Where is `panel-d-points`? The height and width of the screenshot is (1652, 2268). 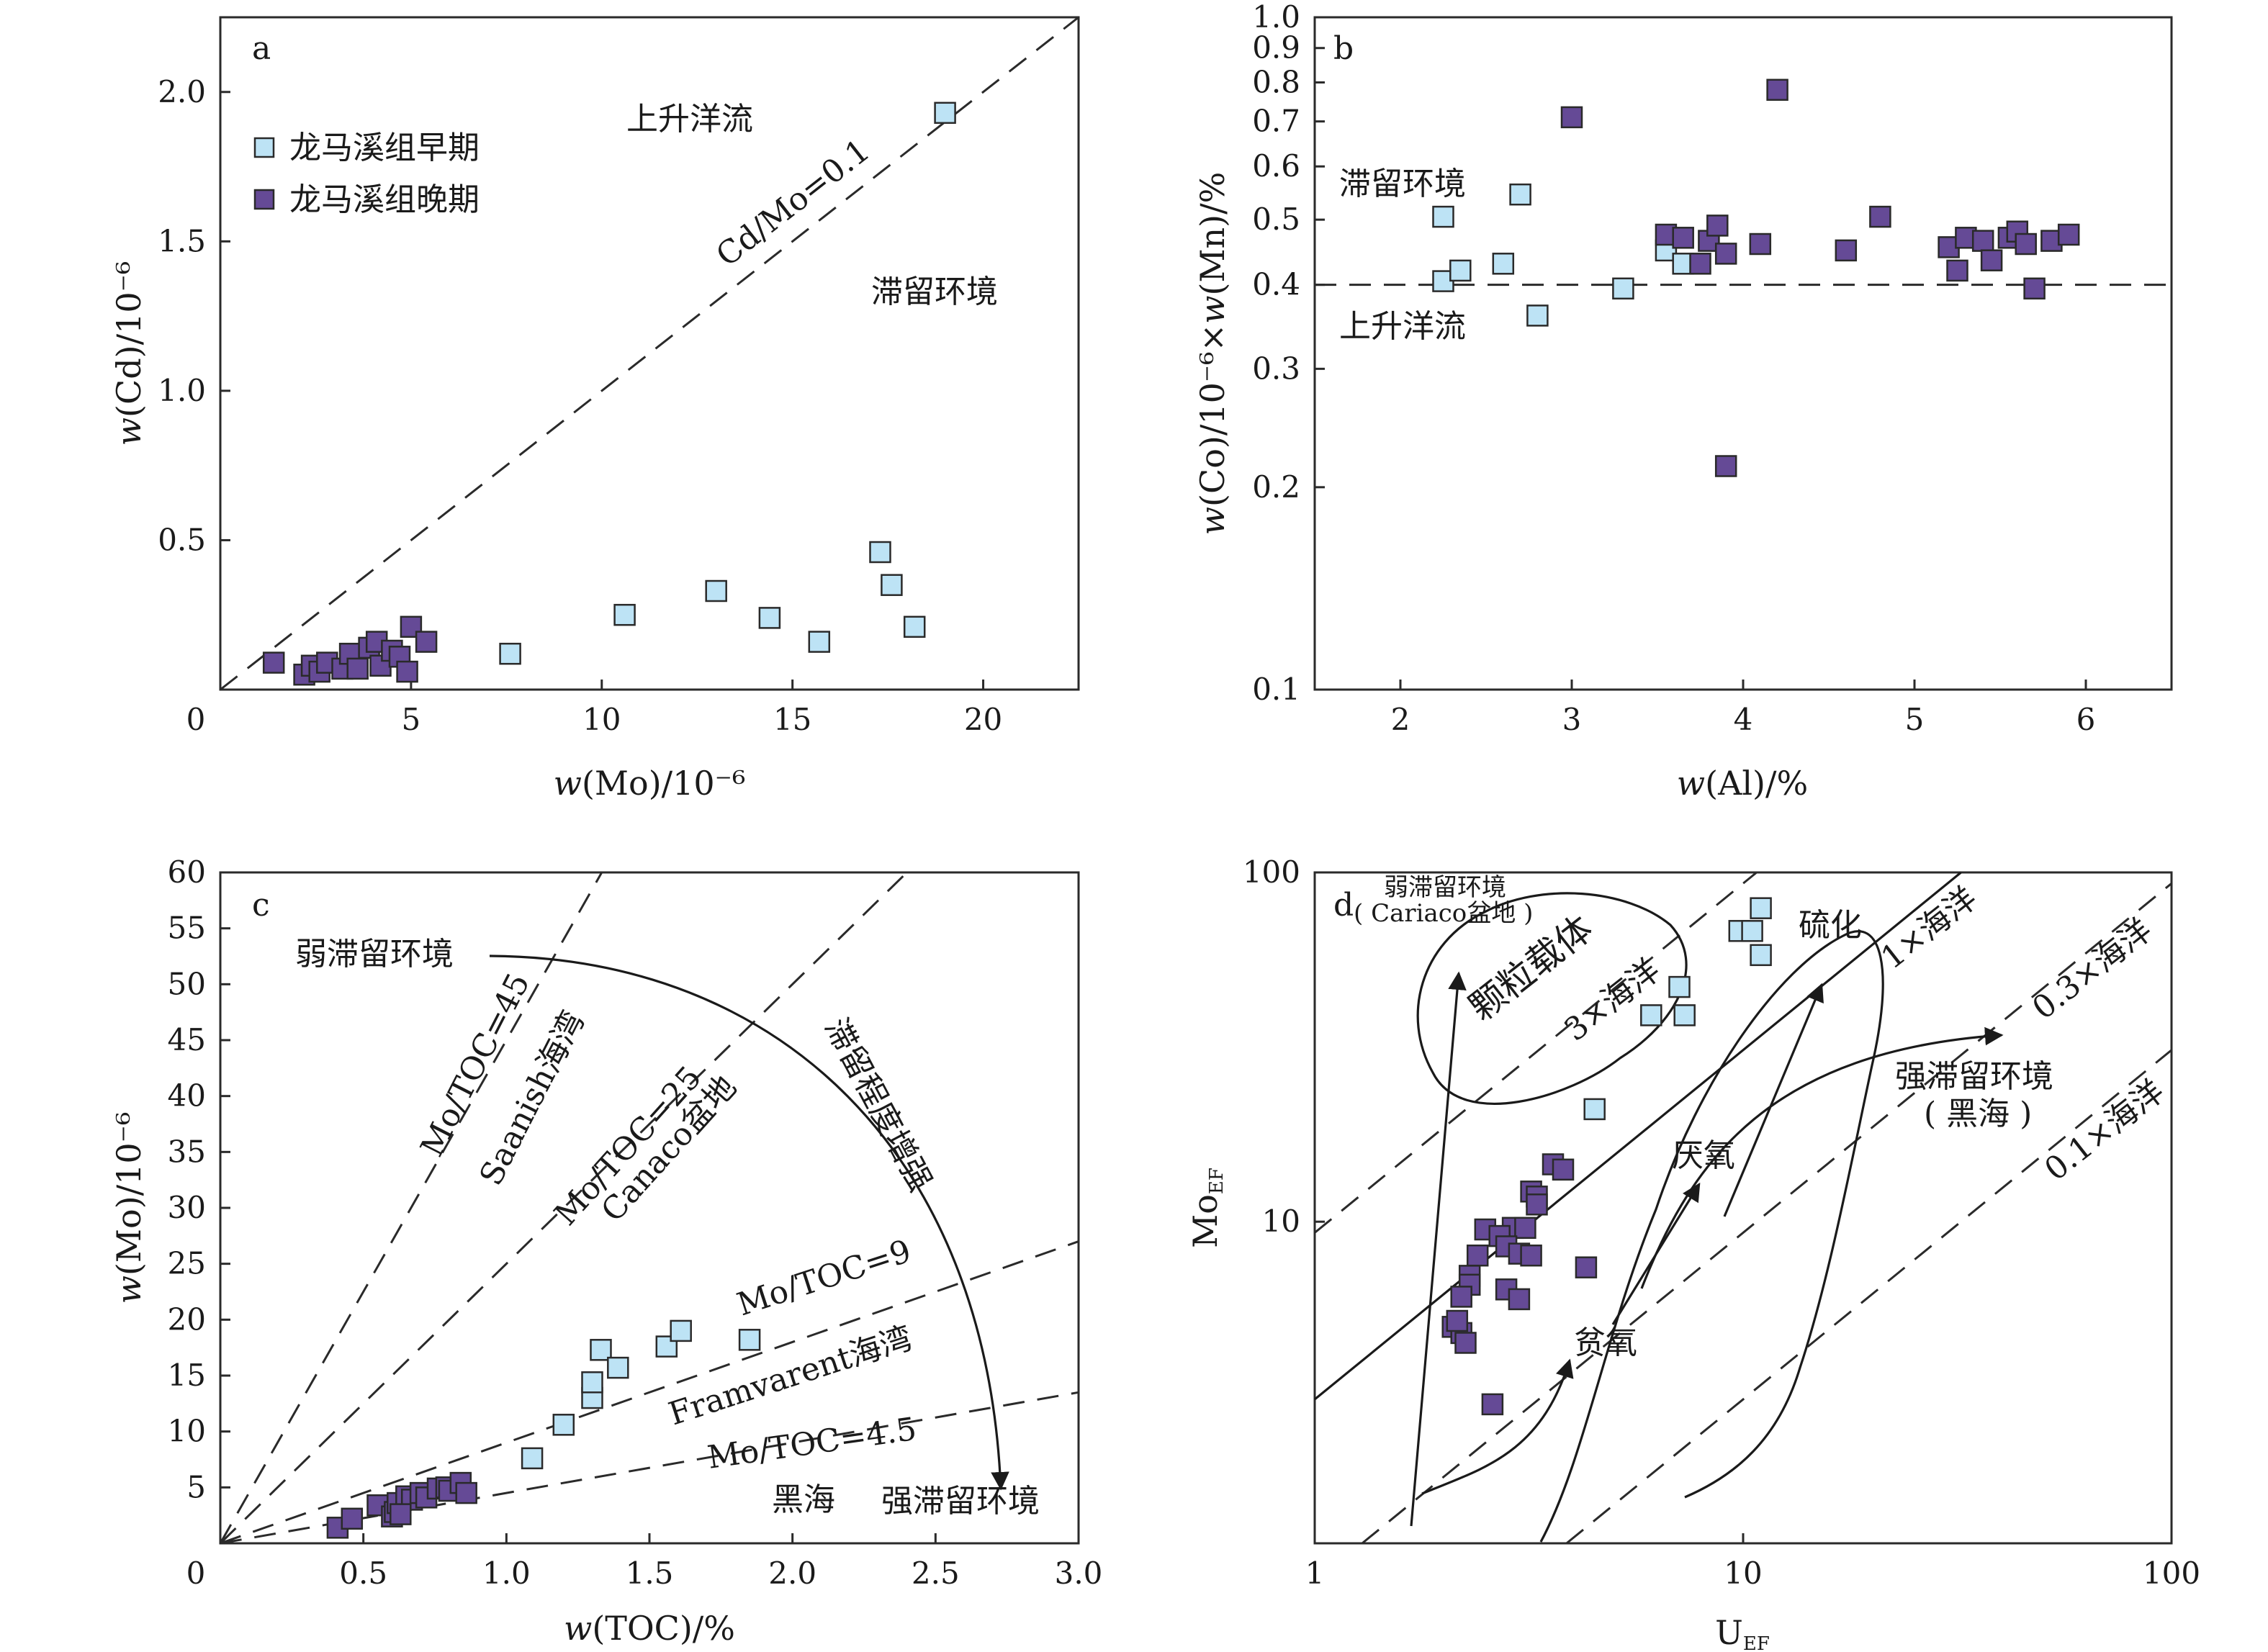 panel-d-points is located at coordinates (1606, 1157).